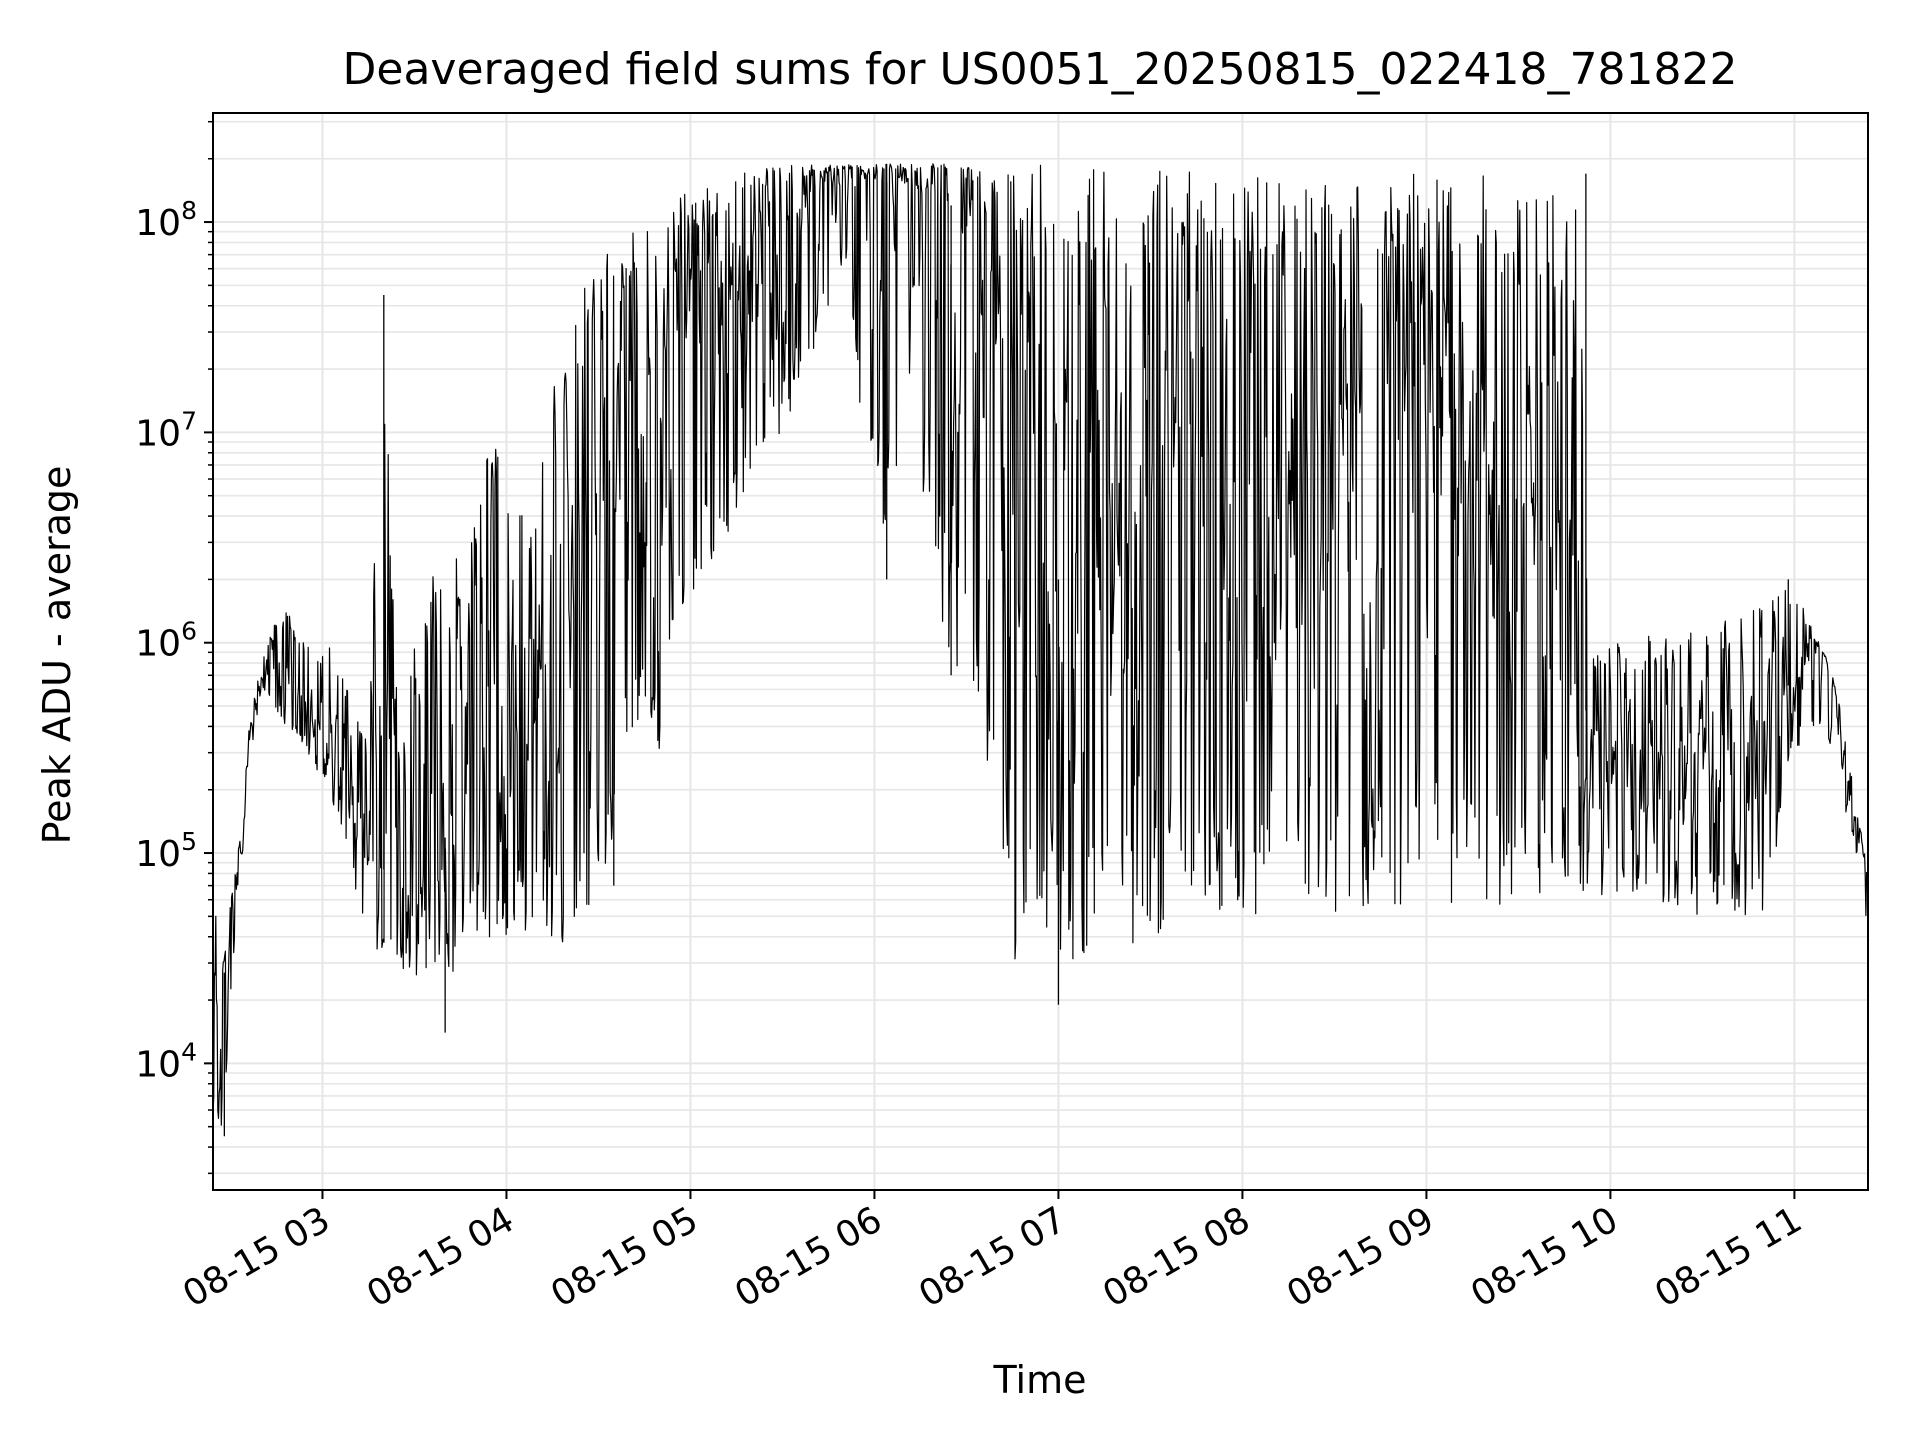 This screenshot has height=1440, width=1920. Describe the element at coordinates (57, 655) in the screenshot. I see `y-axis-label: Peak ADU - average` at that location.